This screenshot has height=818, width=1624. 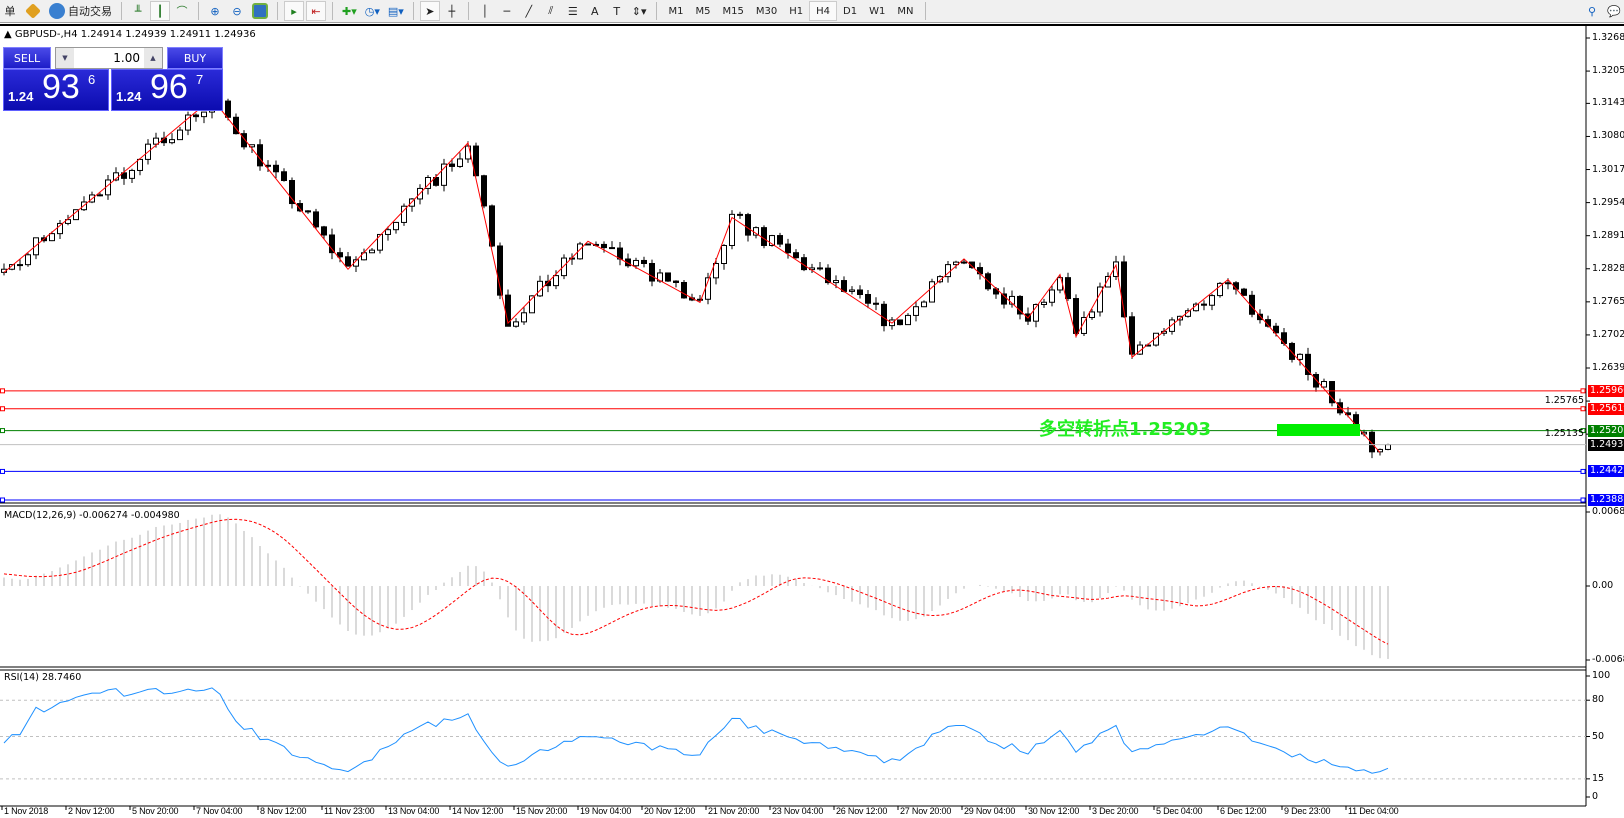 I want to click on chat-icon: 💬, so click(x=1614, y=11).